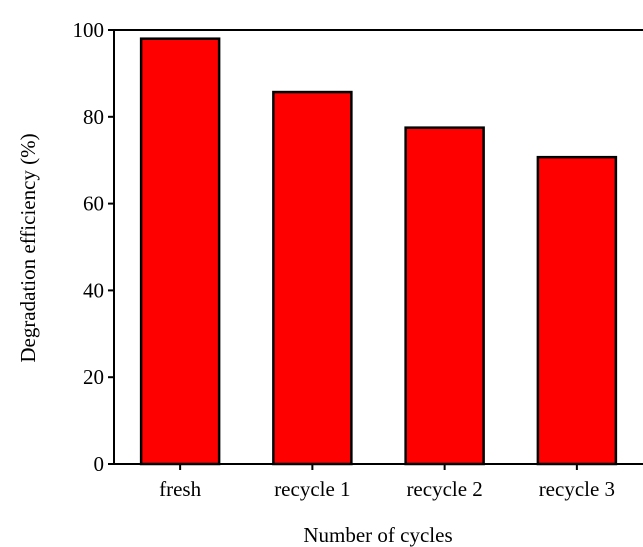 The height and width of the screenshot is (547, 643). What do you see at coordinates (387, 482) in the screenshot?
I see `x-axis-ticks: fresh recycle 1 recycle 2 recycle 3` at bounding box center [387, 482].